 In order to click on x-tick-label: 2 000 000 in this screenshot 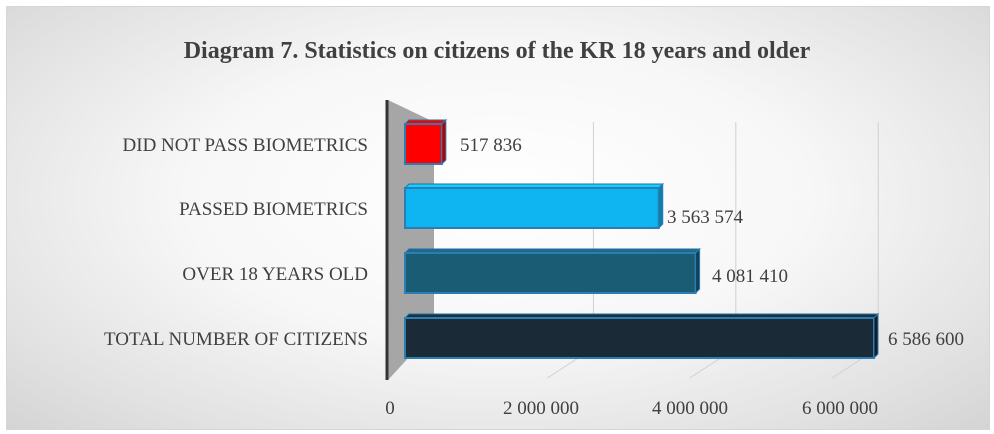, I will do `click(541, 408)`.